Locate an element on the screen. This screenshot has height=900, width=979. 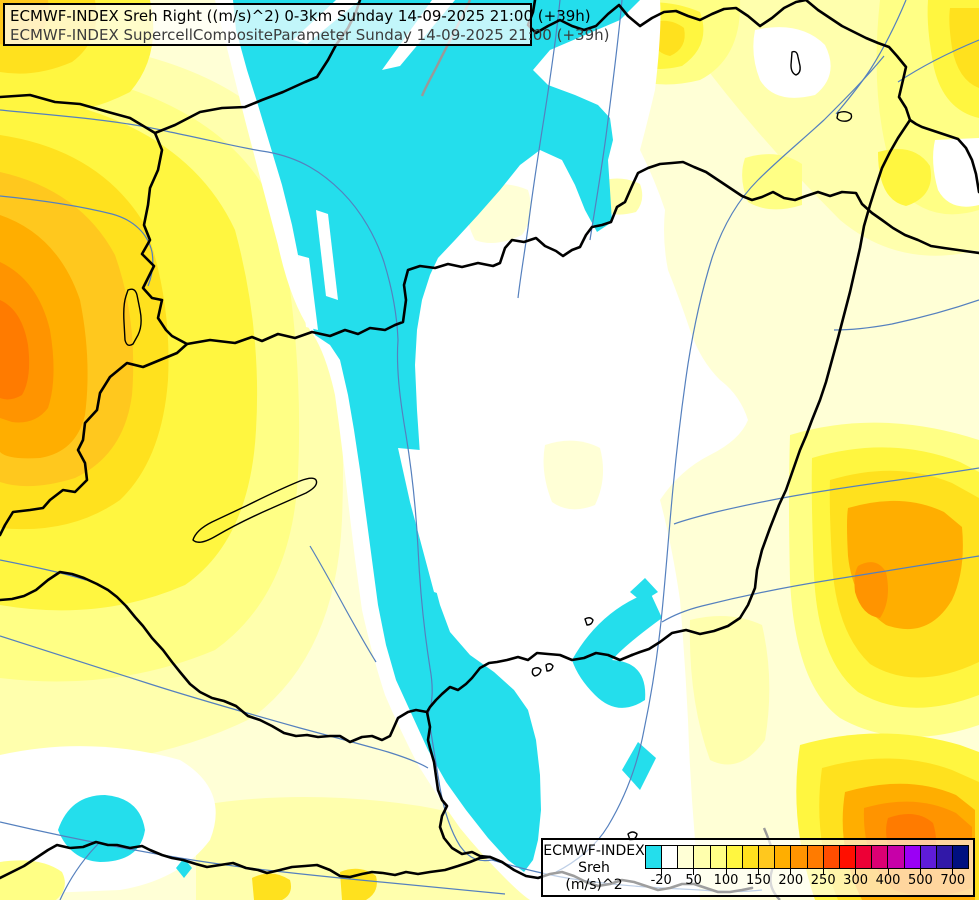
legend-text: ECMWF-INDEX Sreh (m/s)^2 is located at coordinates (594, 868).